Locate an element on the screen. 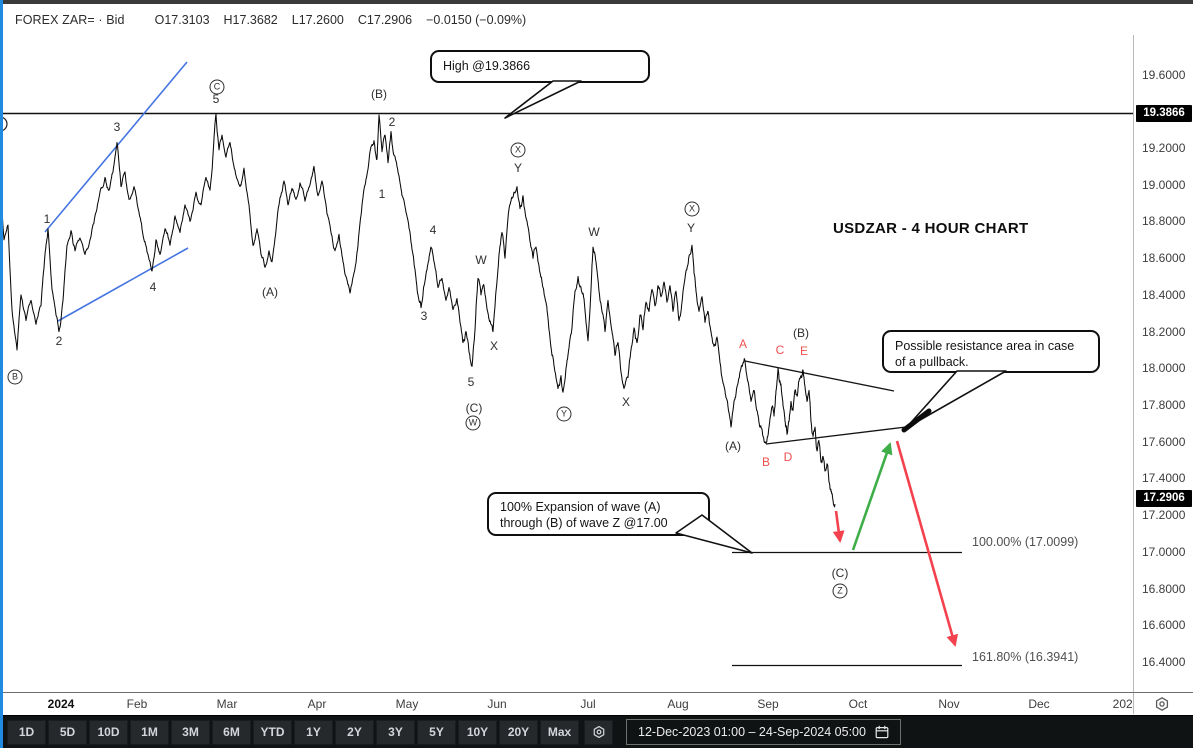  time-tick: Feb is located at coordinates (137, 704).